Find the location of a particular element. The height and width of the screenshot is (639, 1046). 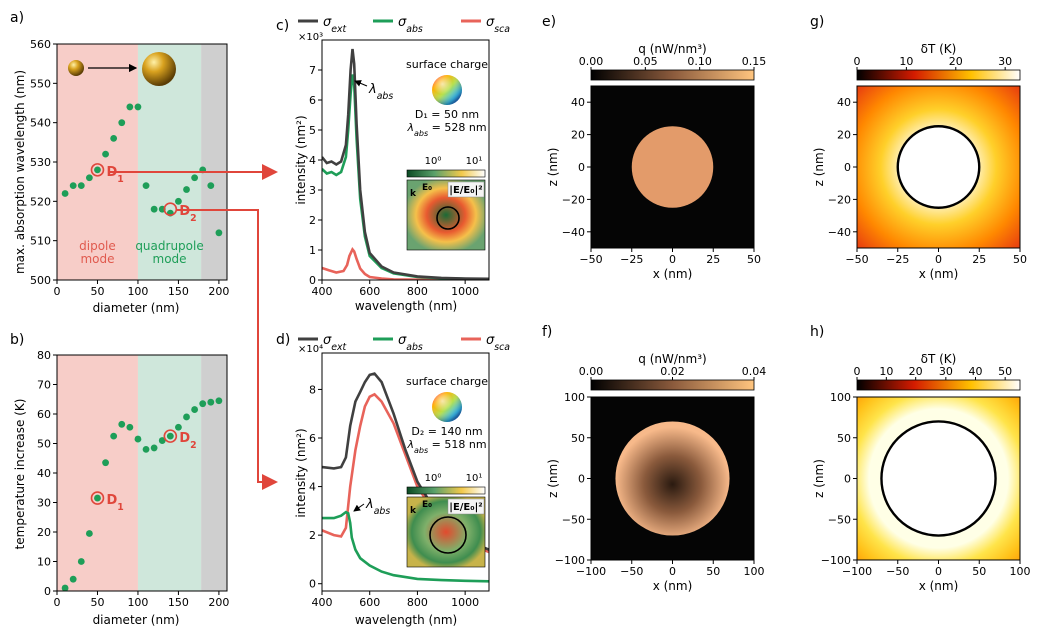

y-tick-label: 20 is located at coordinates (844, 135).